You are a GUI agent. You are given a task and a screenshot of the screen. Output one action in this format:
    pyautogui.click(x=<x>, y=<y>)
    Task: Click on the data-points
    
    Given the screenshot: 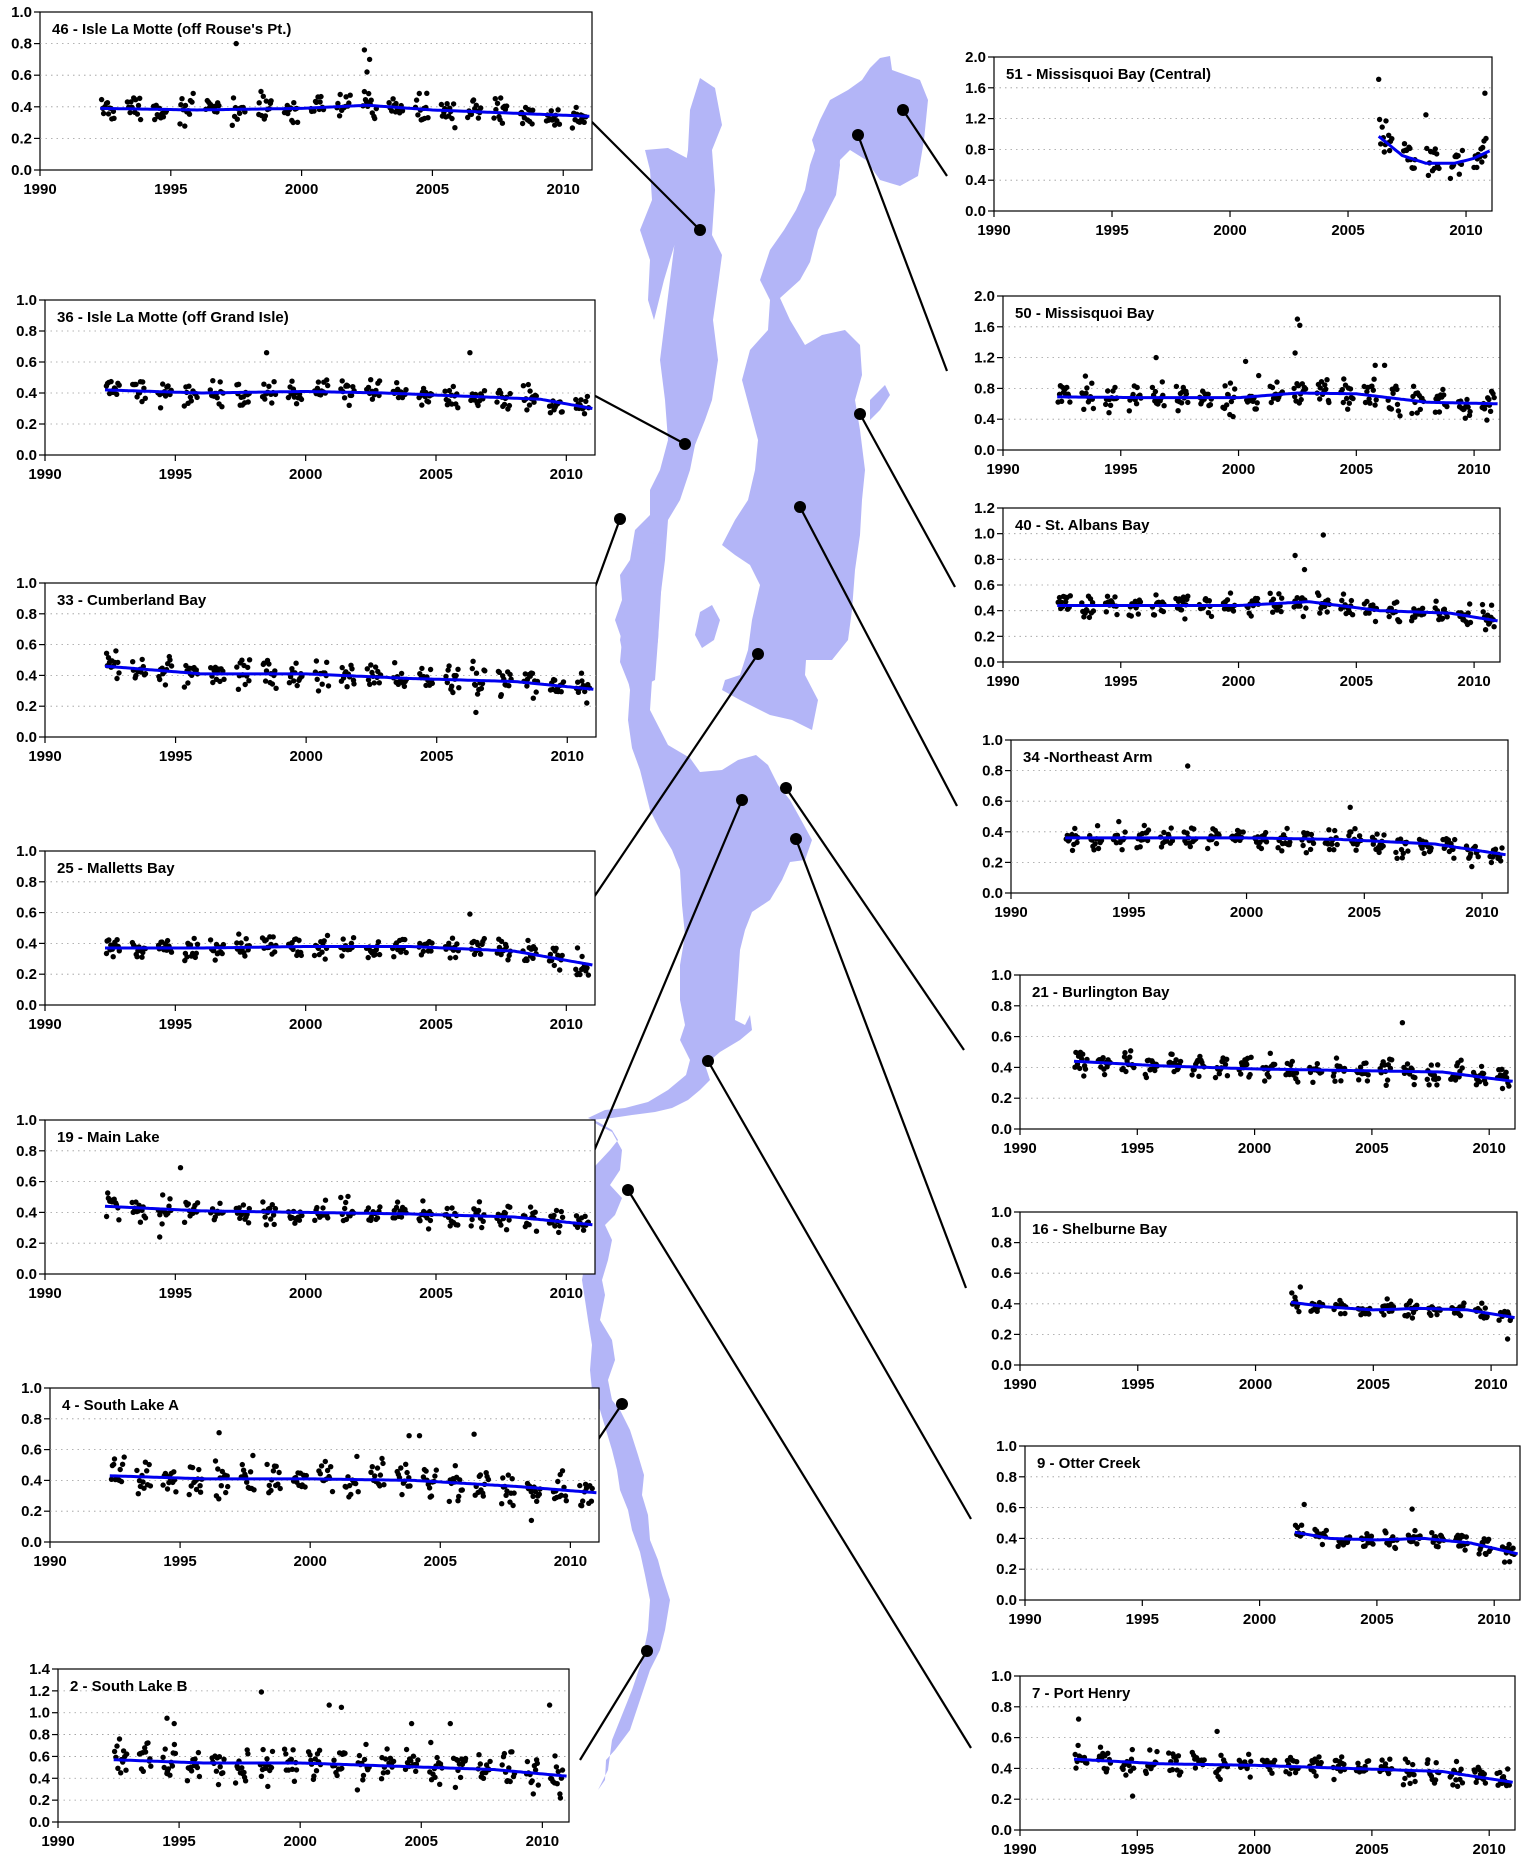 What is the action you would take?
    pyautogui.click(x=351, y=1477)
    